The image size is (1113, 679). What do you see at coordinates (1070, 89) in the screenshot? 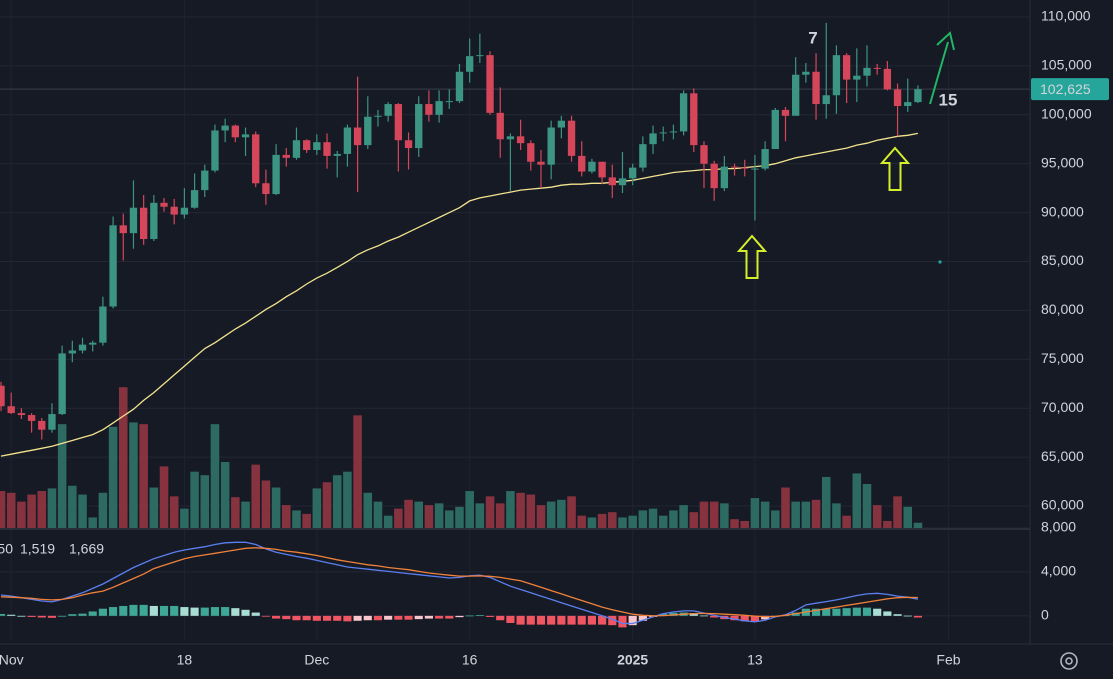
I see `last-price-badge` at bounding box center [1070, 89].